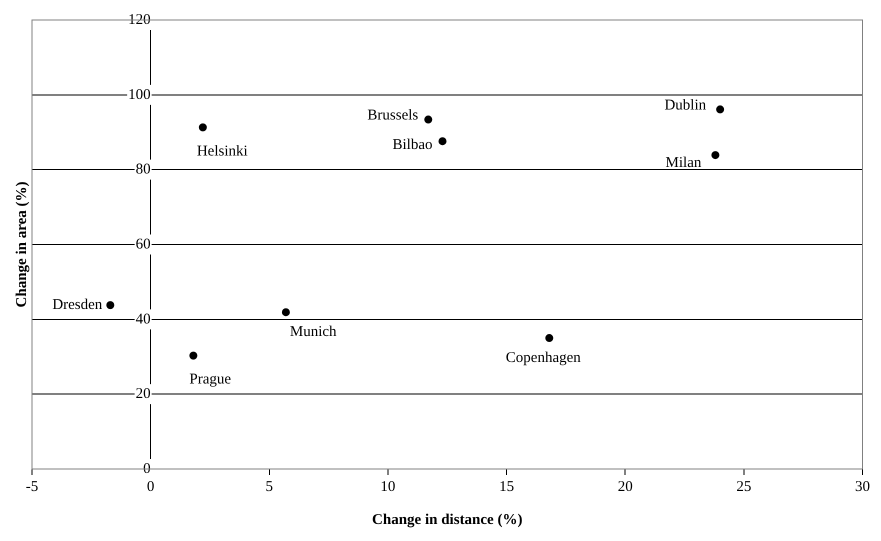 The image size is (881, 541). What do you see at coordinates (143, 394) in the screenshot?
I see `y-tick-label: 20` at bounding box center [143, 394].